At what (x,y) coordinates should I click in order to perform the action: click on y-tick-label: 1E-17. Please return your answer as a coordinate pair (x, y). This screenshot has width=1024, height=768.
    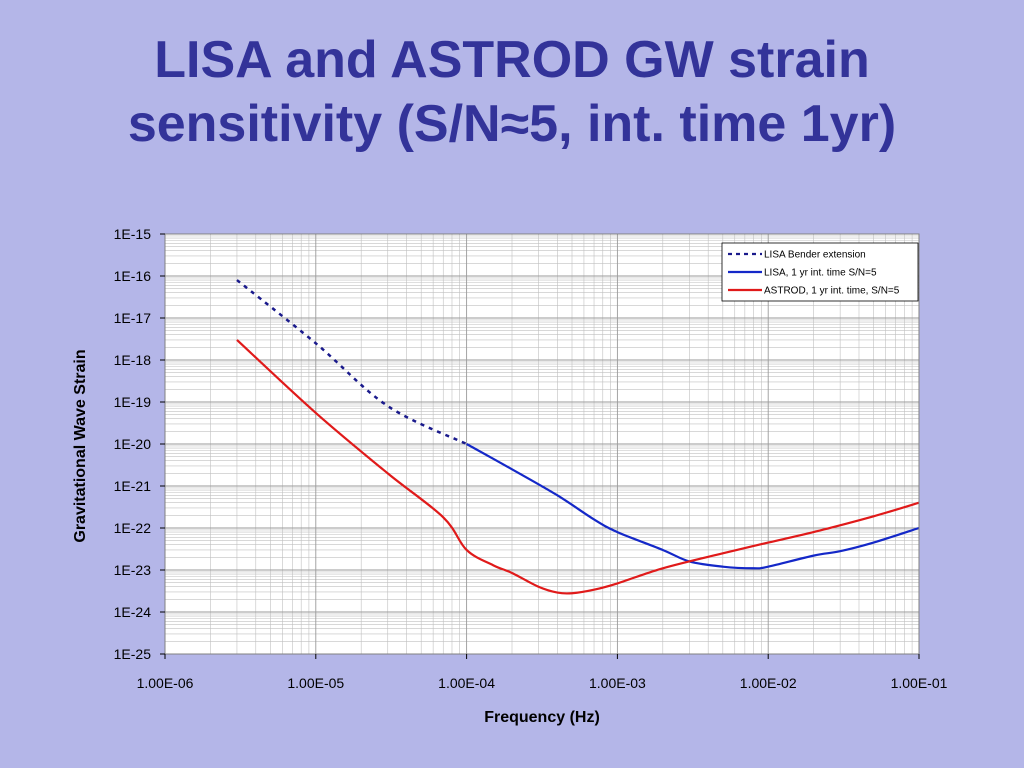
    Looking at the image, I should click on (133, 318).